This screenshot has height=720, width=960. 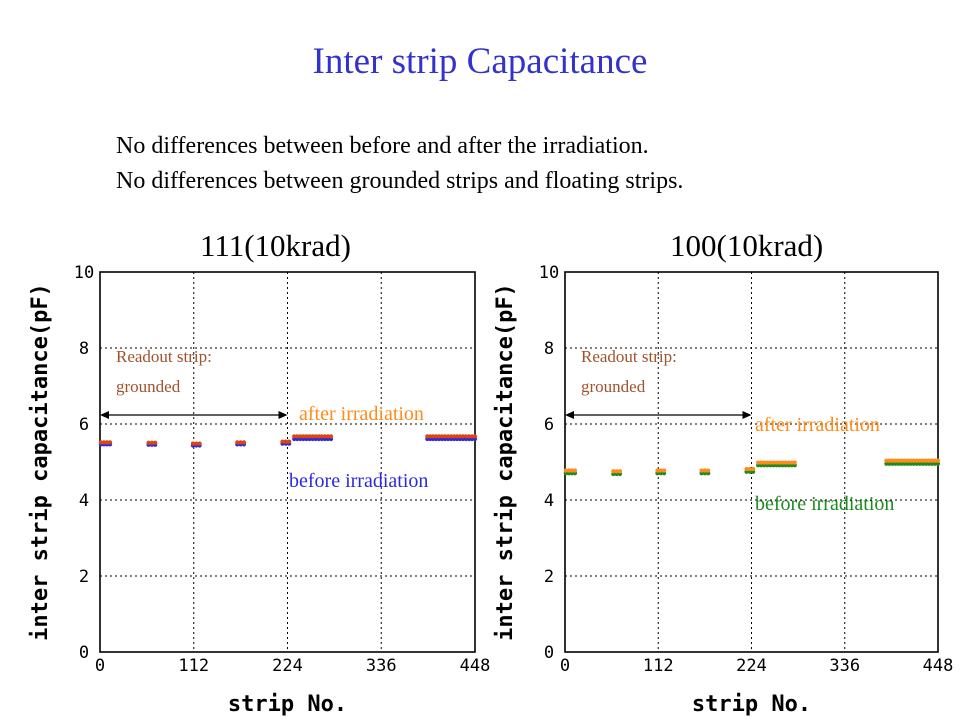 I want to click on y-tick-label: 8, so click(x=549, y=349).